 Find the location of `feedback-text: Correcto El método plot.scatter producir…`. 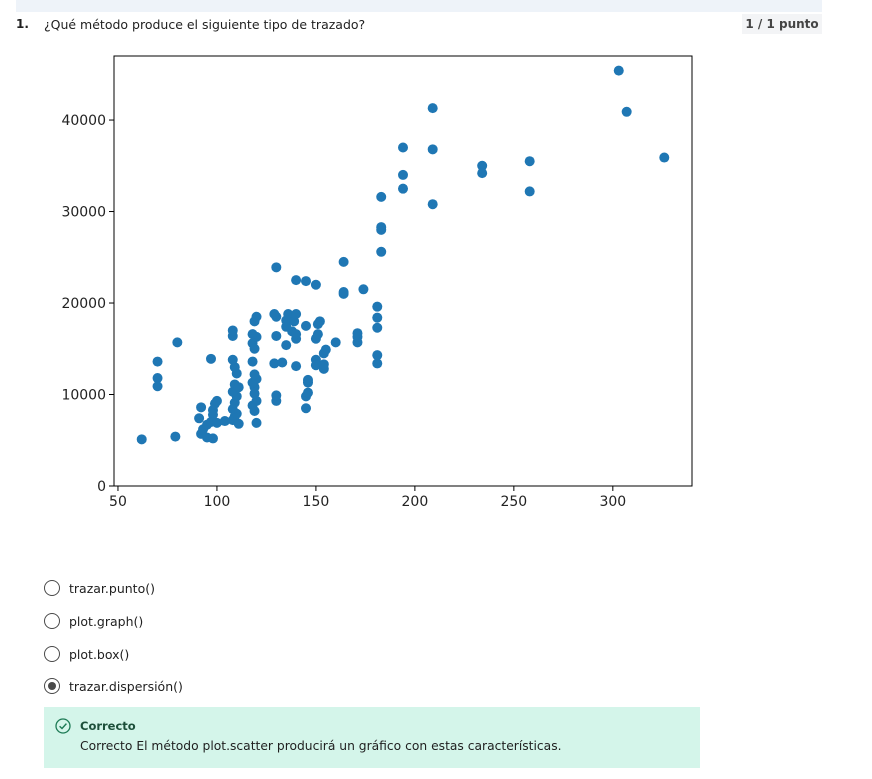

feedback-text: Correcto El método plot.scatter producir… is located at coordinates (321, 746).